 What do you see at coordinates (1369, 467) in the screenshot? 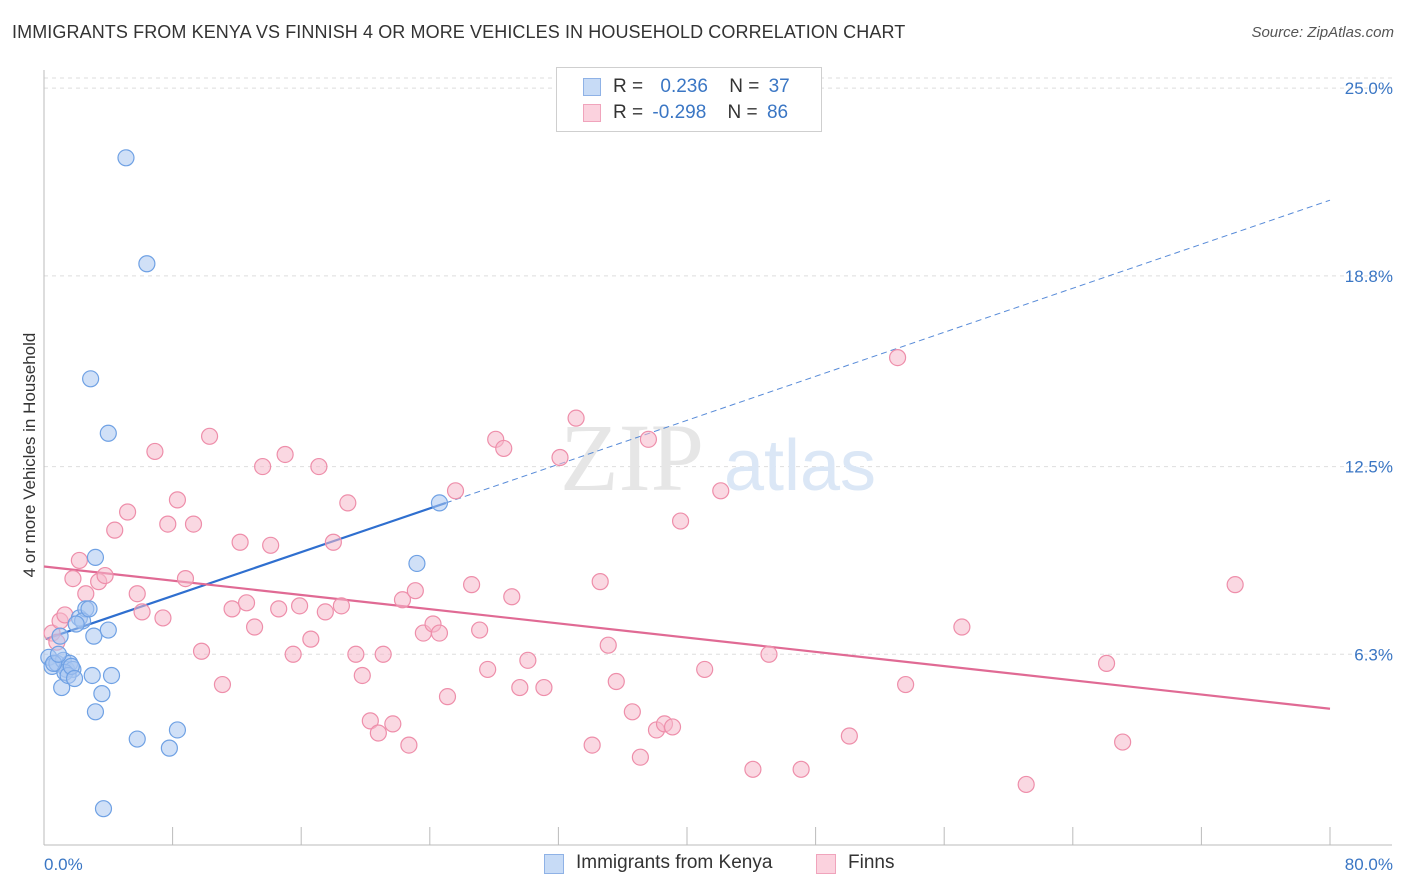
I see `y-tick-label: 12.5%` at bounding box center [1369, 467].